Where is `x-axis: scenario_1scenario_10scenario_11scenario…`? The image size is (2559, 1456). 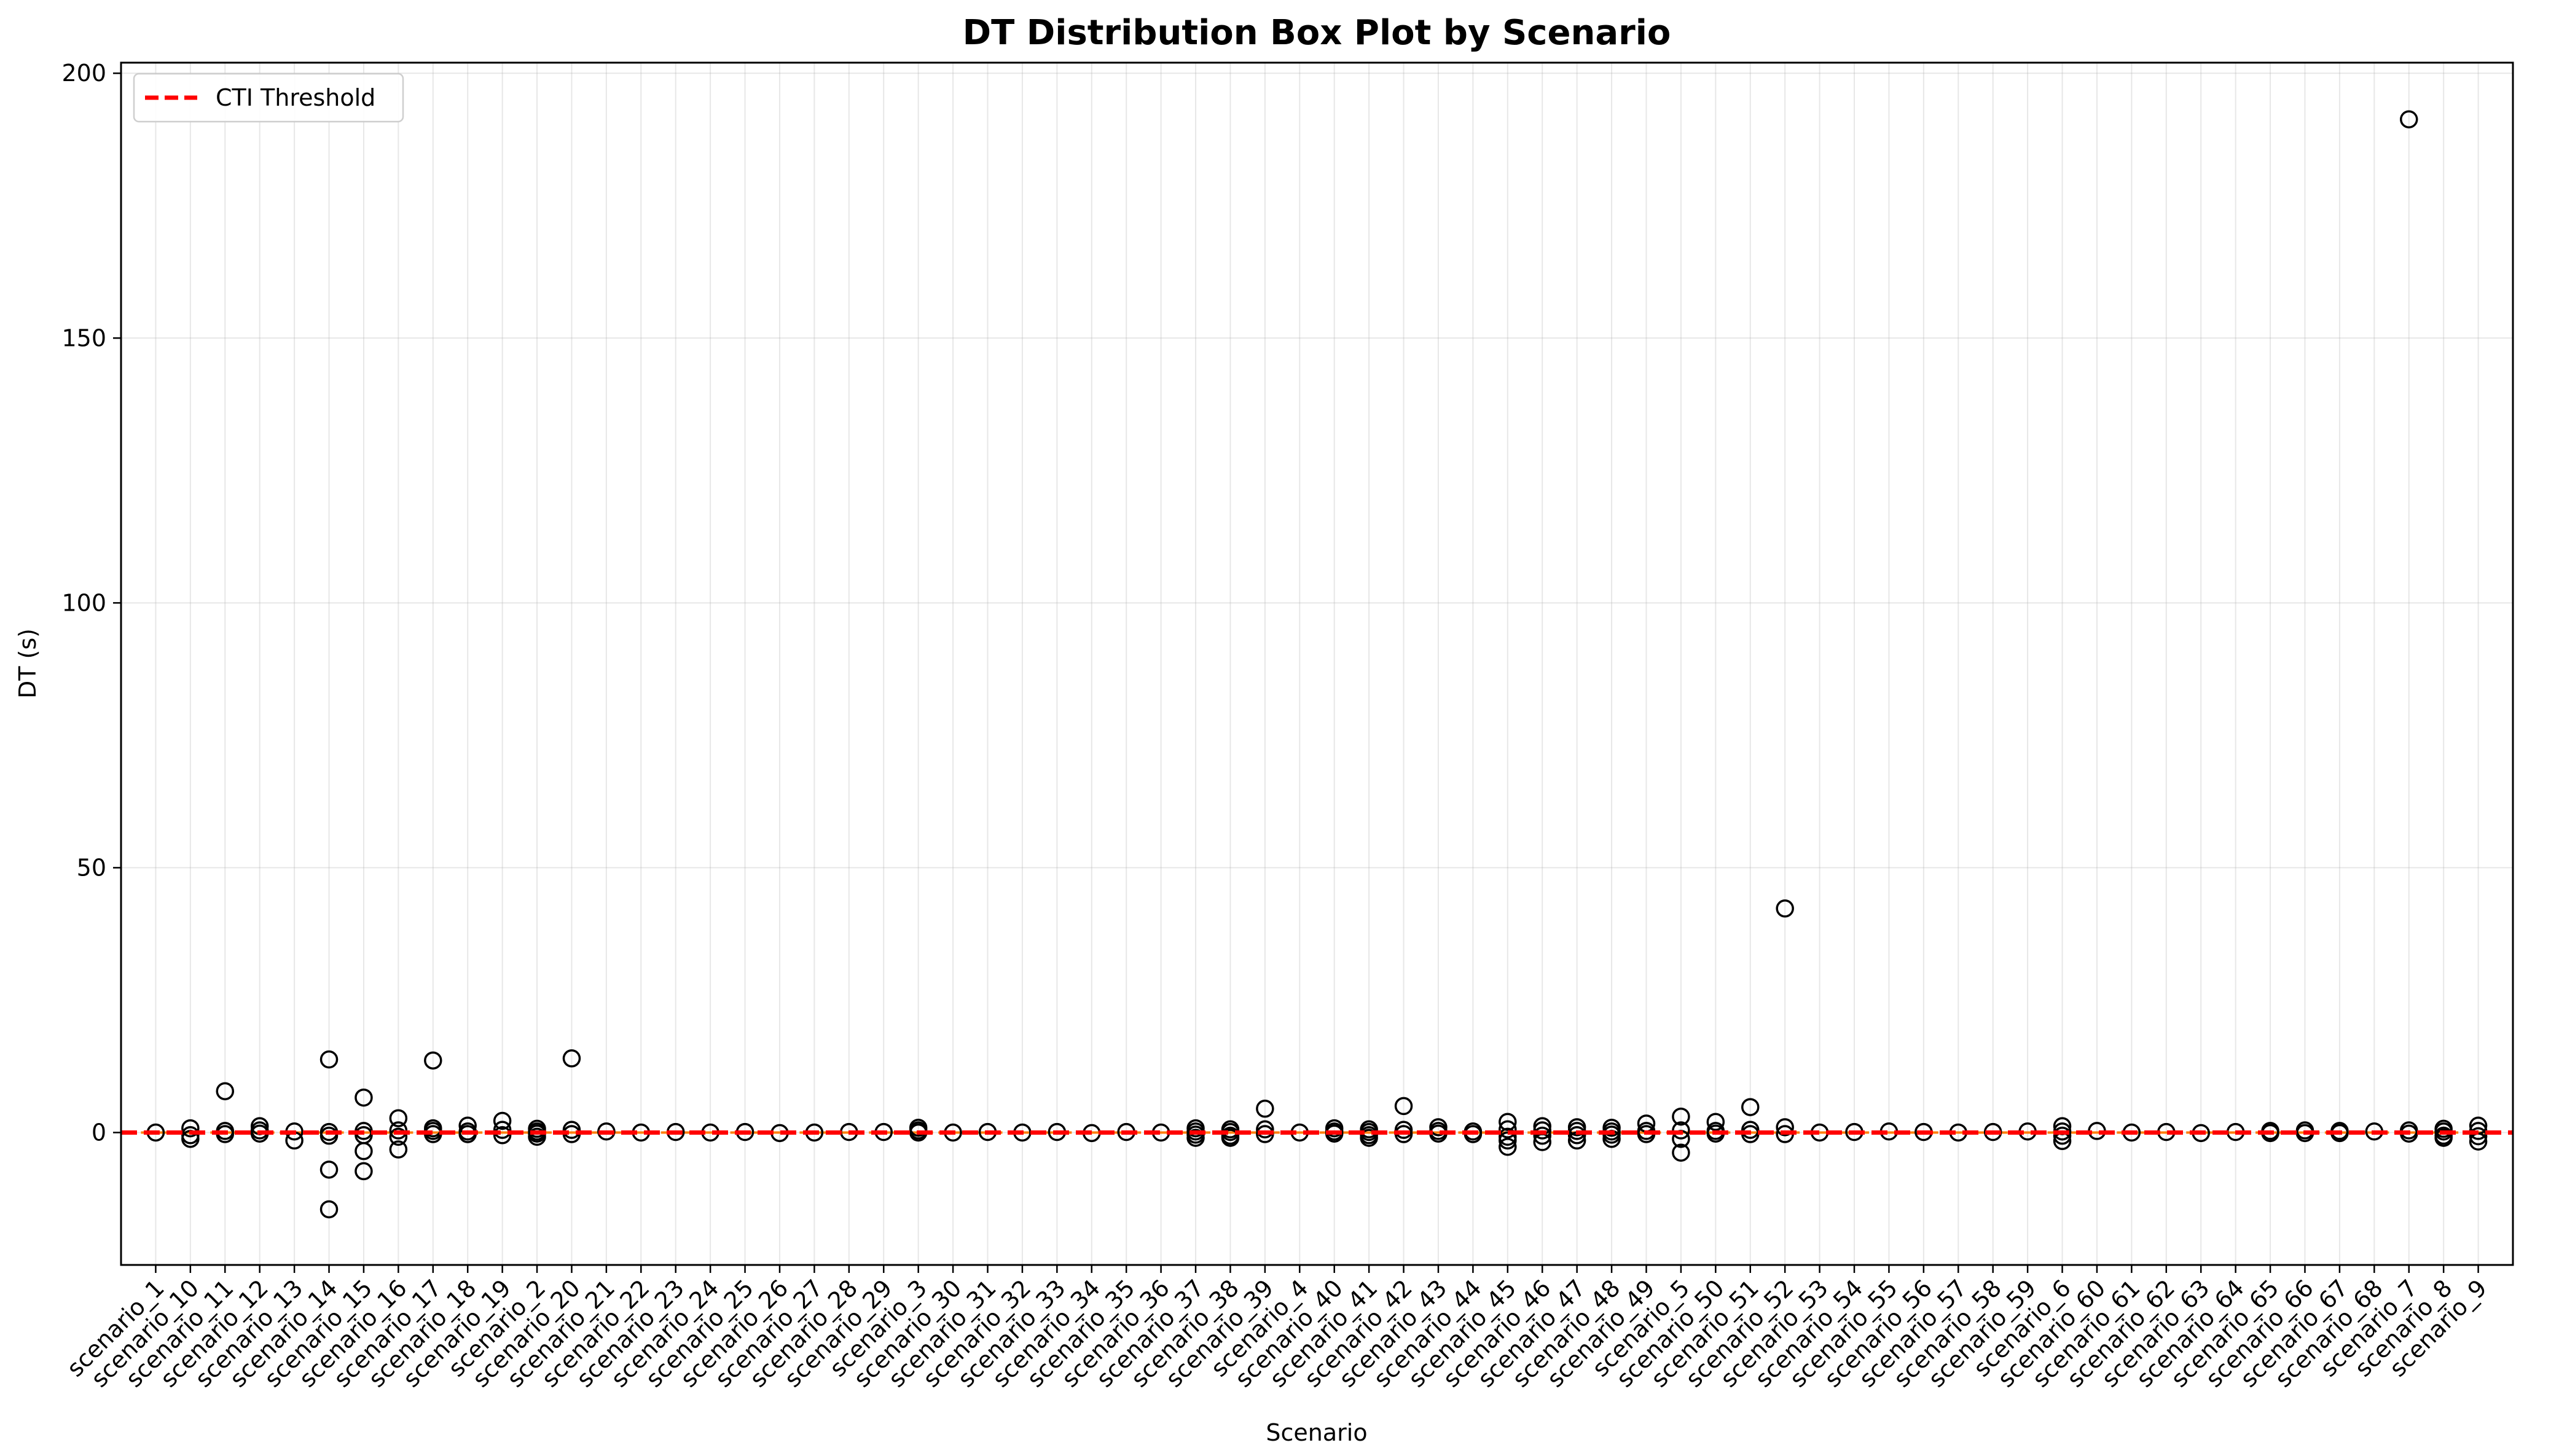 x-axis: scenario_1scenario_10scenario_11scenario… is located at coordinates (1276, 1329).